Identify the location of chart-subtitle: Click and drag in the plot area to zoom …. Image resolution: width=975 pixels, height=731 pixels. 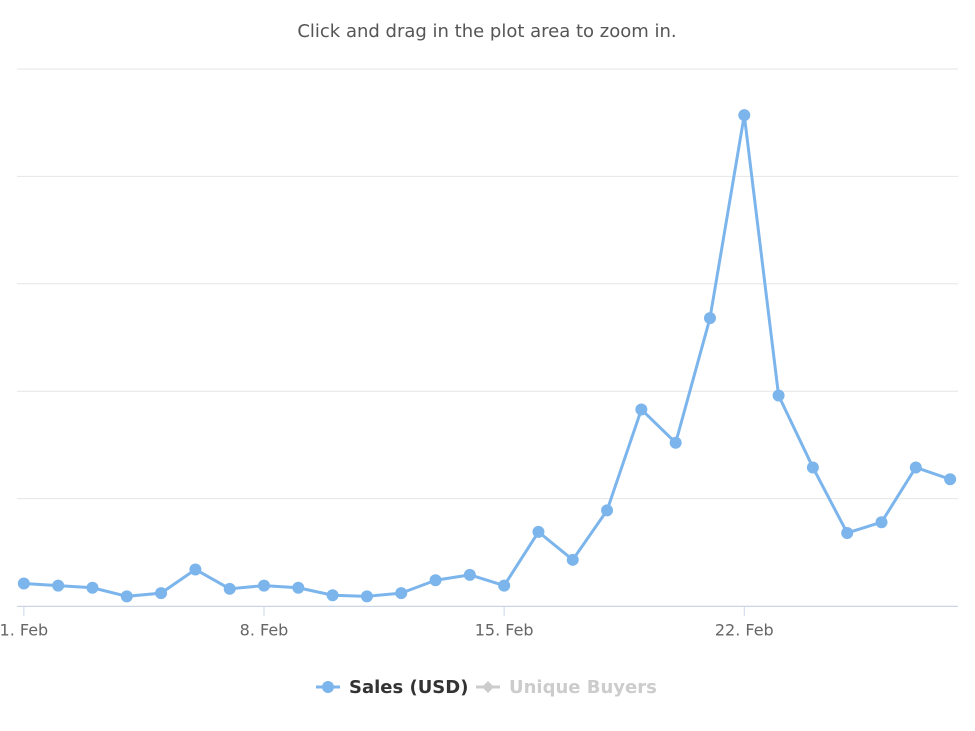
(486, 31).